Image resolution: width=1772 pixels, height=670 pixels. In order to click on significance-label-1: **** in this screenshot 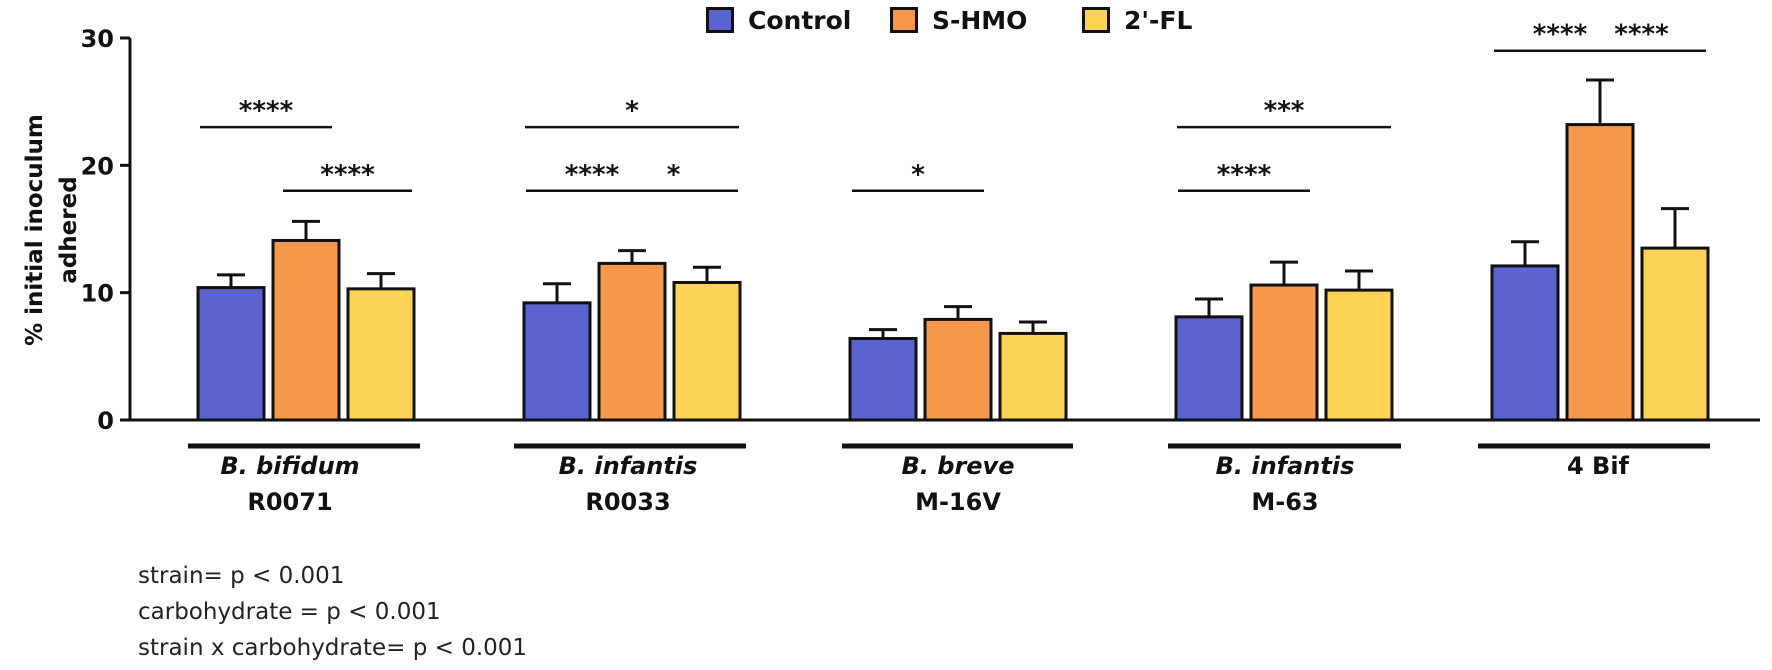, I will do `click(347, 175)`.